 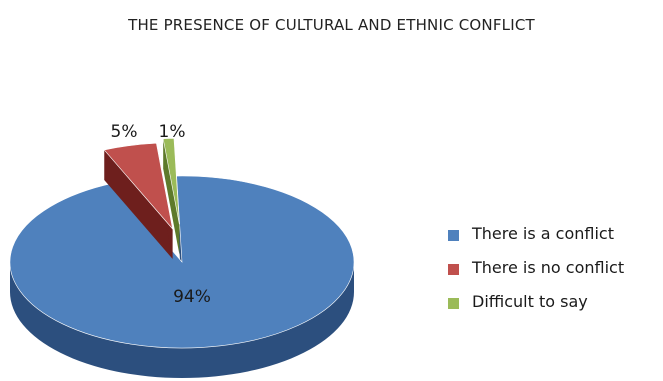 I want to click on legend-item-no-conflict: There is no conflict, so click(x=554, y=273).